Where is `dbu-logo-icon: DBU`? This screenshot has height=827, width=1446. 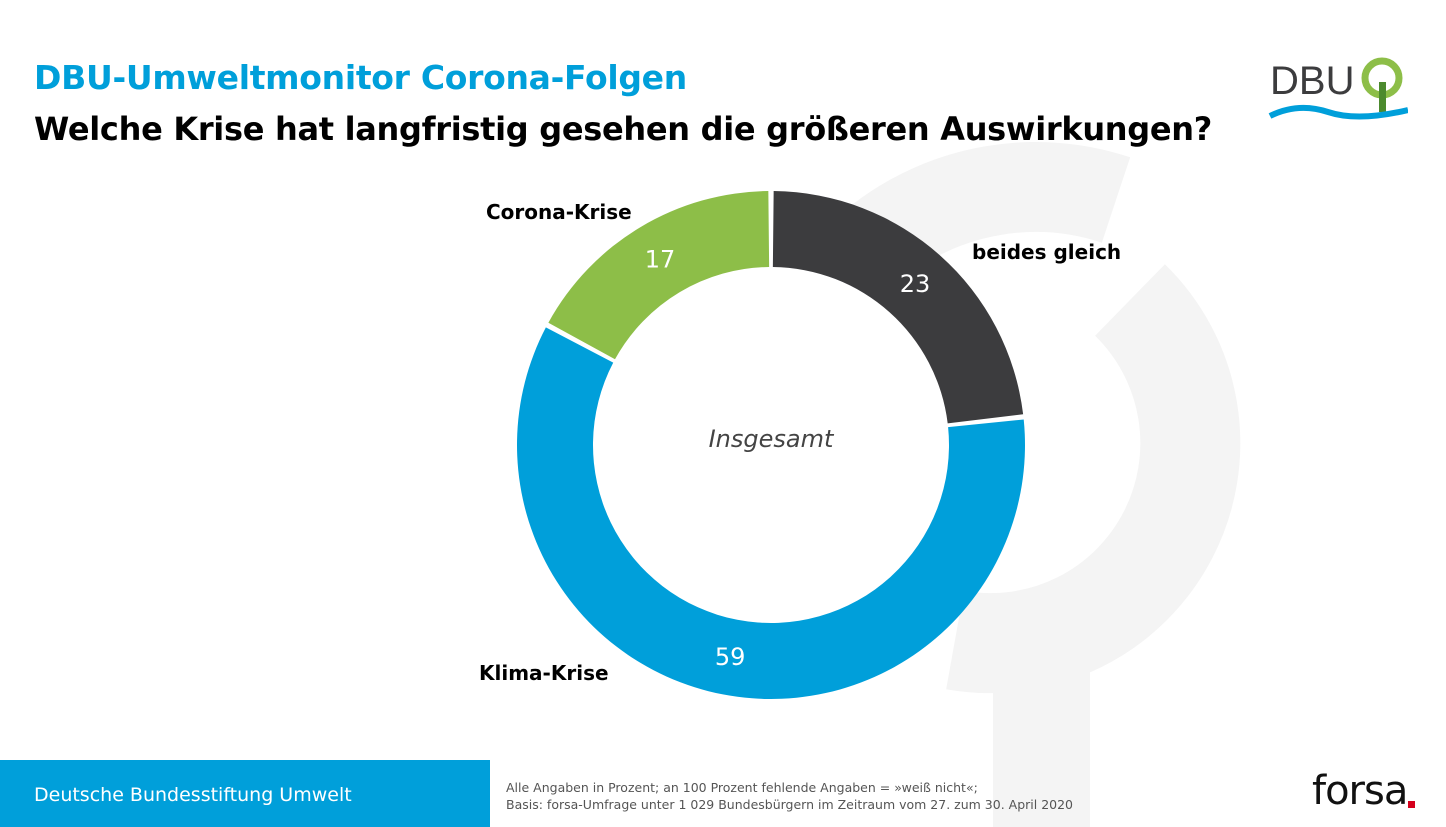 dbu-logo-icon: DBU is located at coordinates (1338, 88).